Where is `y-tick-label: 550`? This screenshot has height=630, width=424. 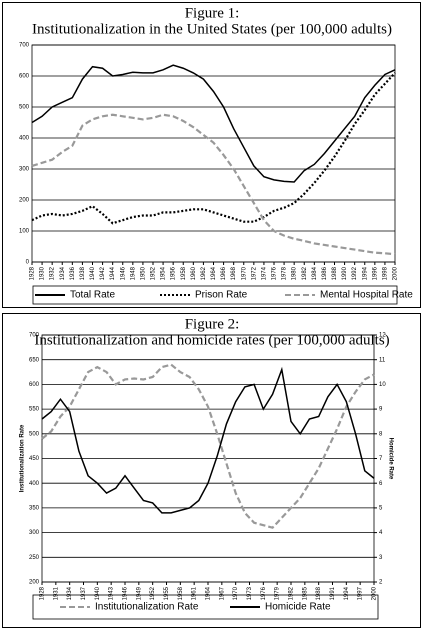 y-tick-label: 550 is located at coordinates (34, 410).